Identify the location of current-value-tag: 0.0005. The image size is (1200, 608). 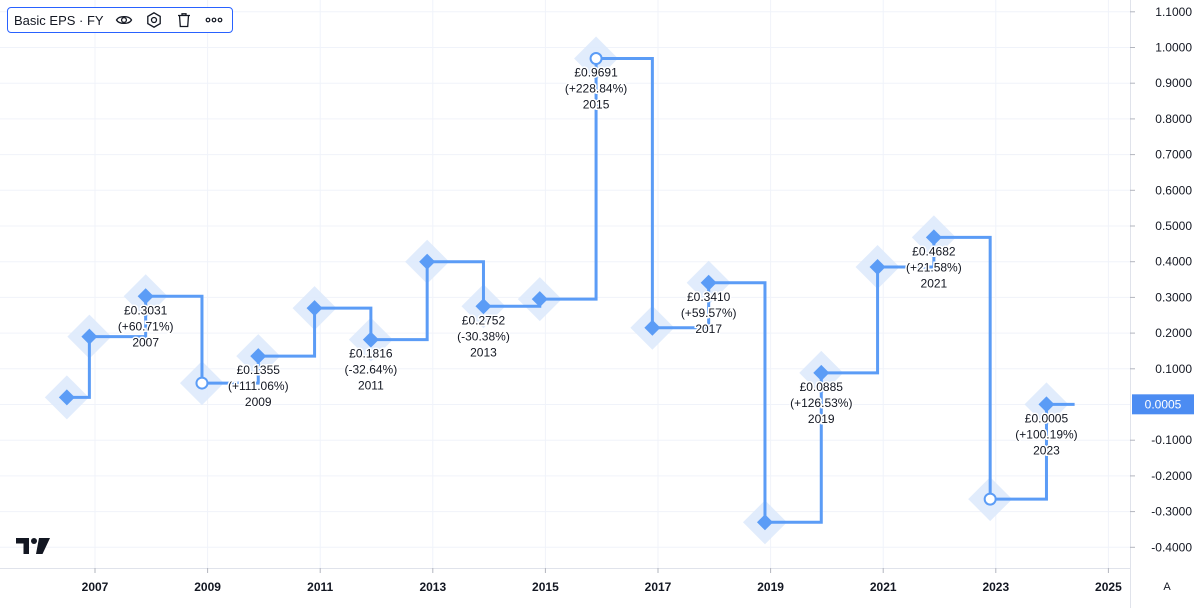
(1163, 404).